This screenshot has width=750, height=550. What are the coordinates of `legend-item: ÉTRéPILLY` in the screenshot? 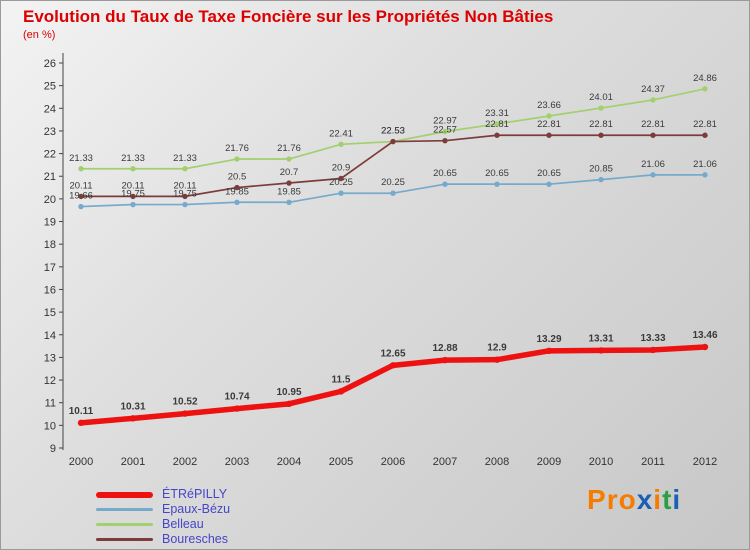 It's located at (163, 494).